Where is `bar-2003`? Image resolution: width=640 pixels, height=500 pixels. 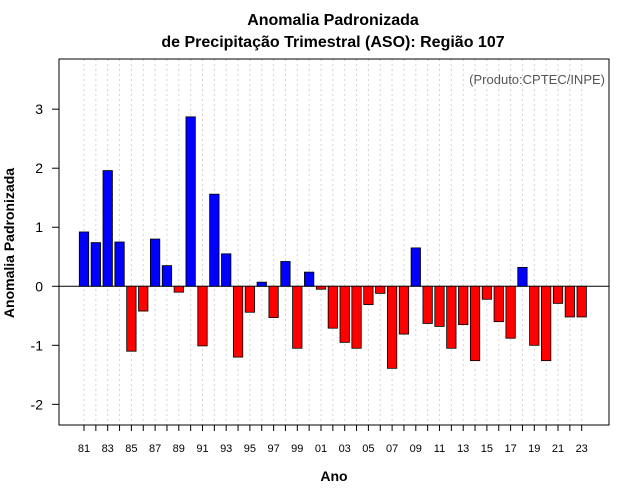 bar-2003 is located at coordinates (344, 314).